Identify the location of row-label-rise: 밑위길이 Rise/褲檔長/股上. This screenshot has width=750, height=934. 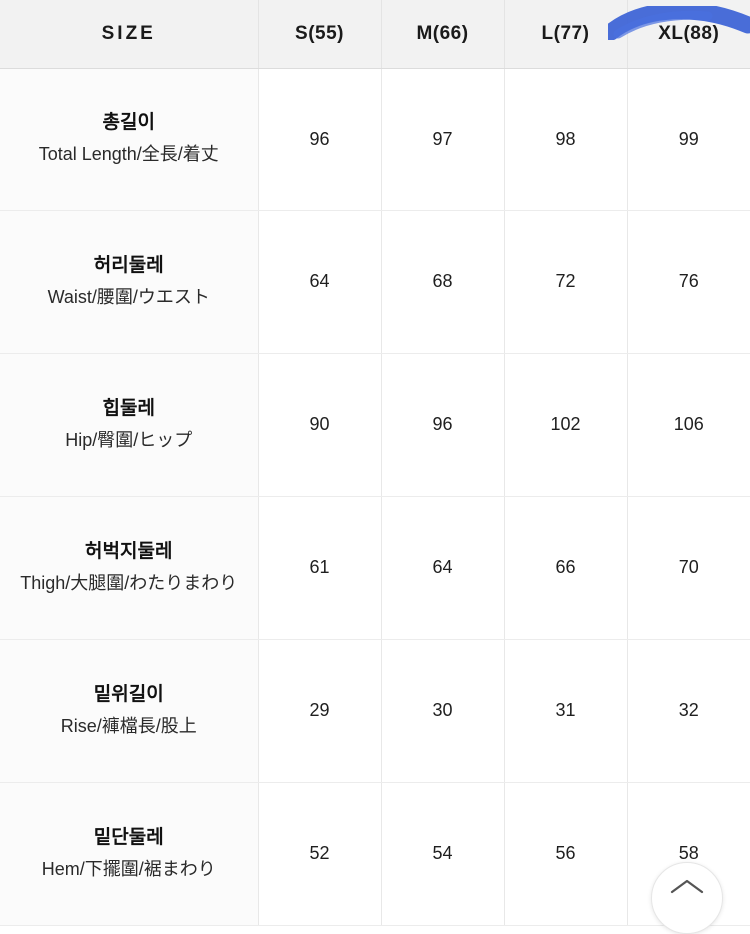
(129, 711).